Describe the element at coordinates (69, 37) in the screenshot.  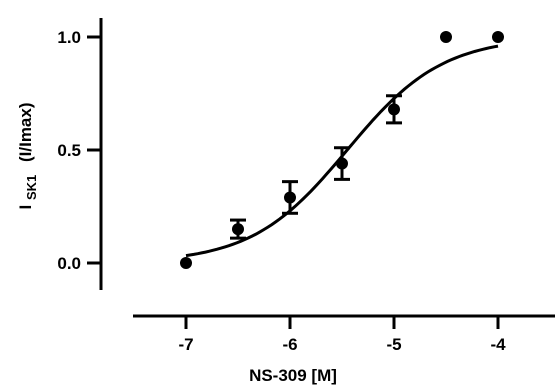
I see `y-tick-label: 1.0` at that location.